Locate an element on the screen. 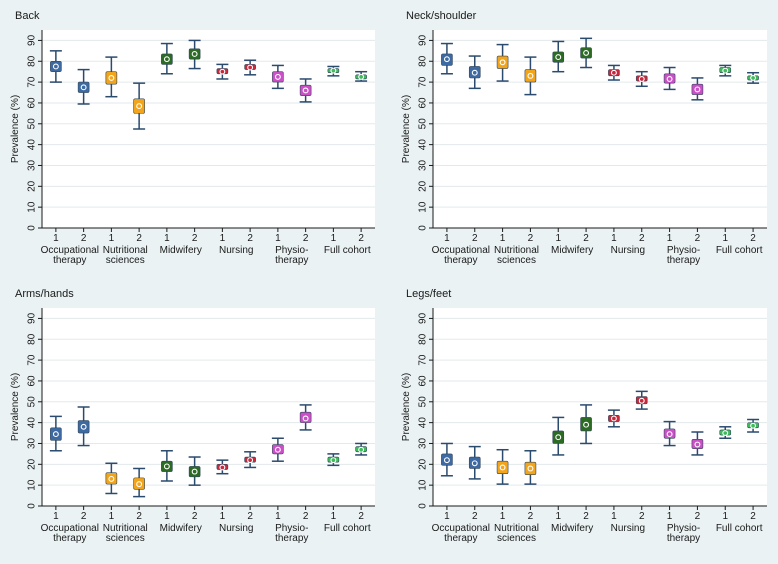 This screenshot has width=778, height=564. panel-legs-feet-physiotherapy-1-estimate-point is located at coordinates (669, 434).